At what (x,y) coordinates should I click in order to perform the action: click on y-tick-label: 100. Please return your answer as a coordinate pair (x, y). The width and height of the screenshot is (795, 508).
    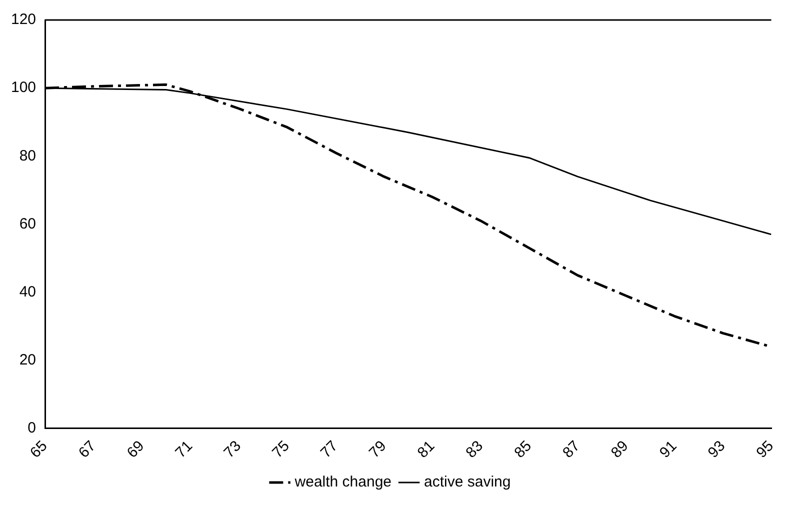
    Looking at the image, I should click on (23, 87).